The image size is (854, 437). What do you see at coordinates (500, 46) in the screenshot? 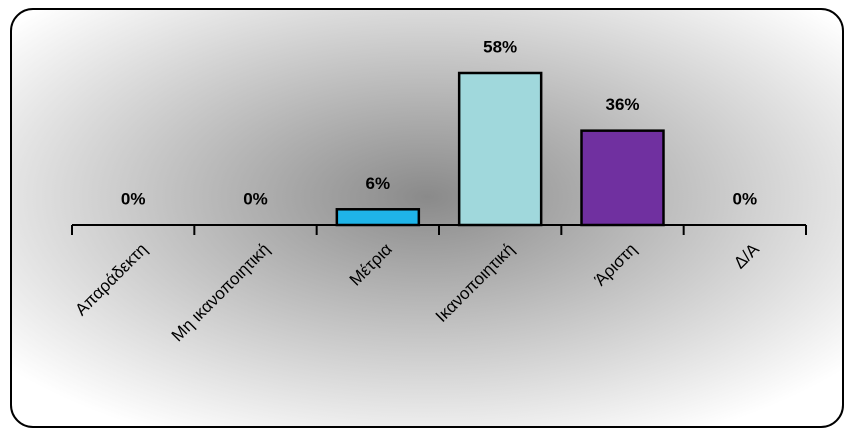
I see `value-label: 58%` at bounding box center [500, 46].